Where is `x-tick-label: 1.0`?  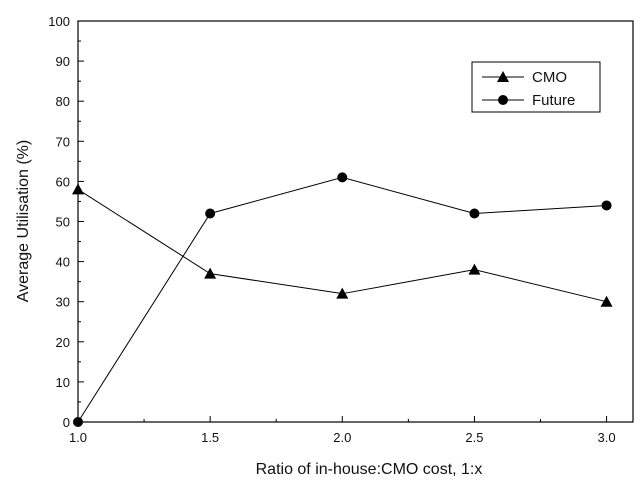
x-tick-label: 1.0 is located at coordinates (78, 437).